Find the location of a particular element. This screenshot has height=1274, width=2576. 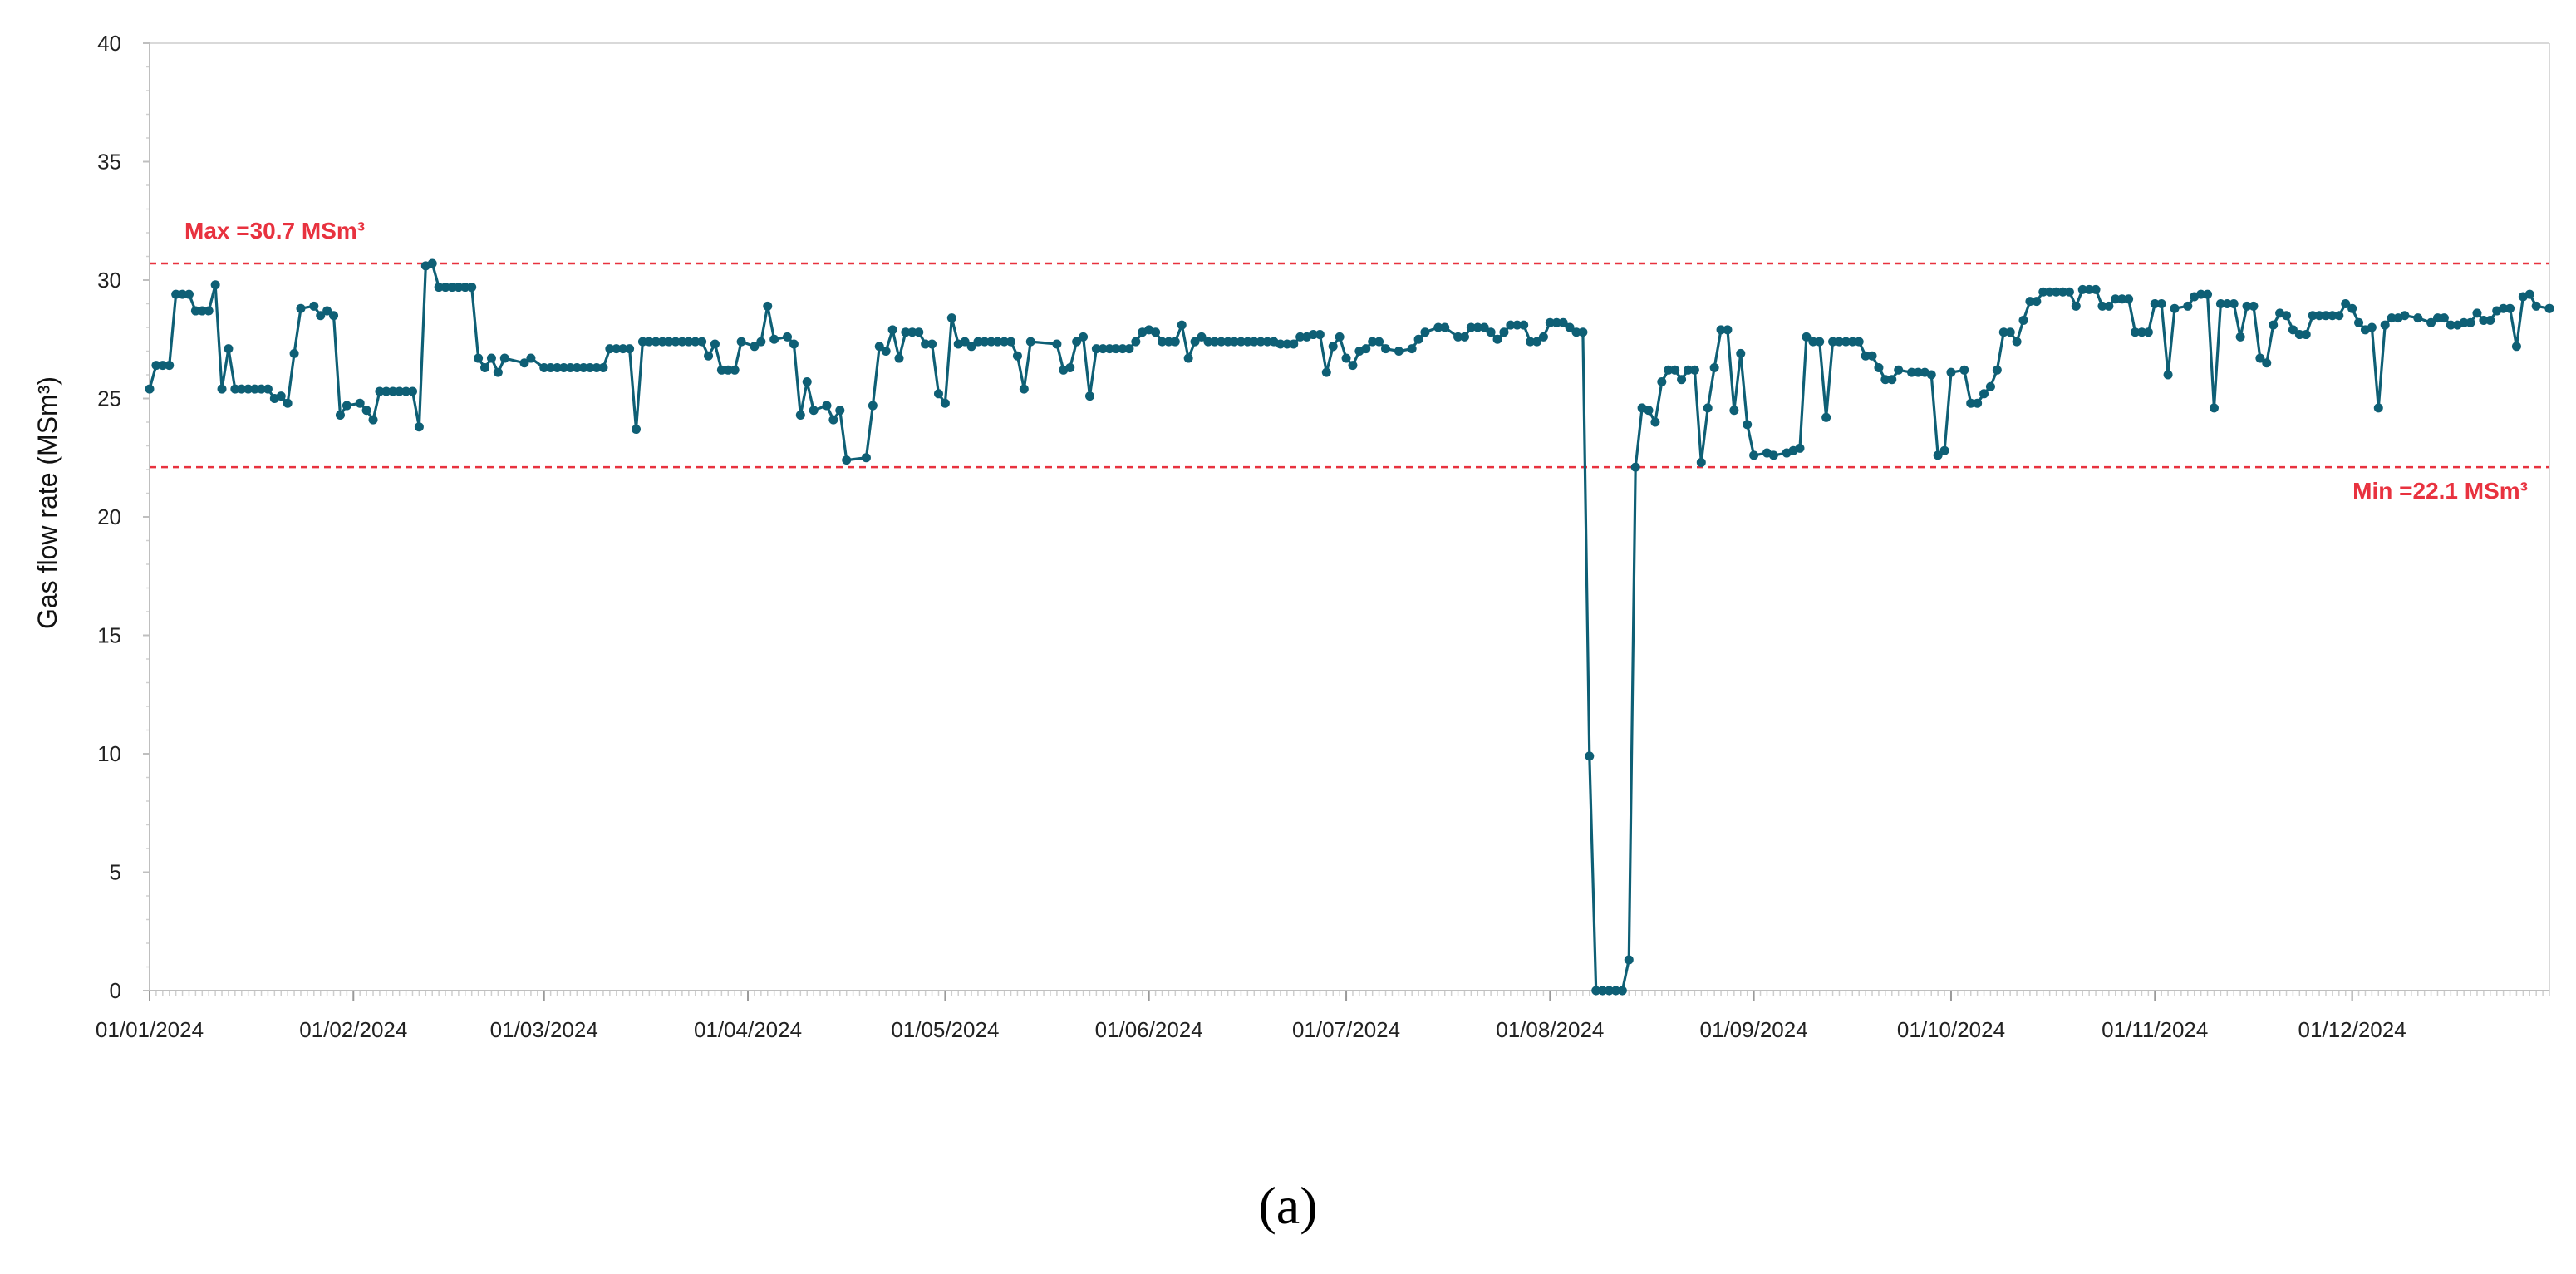

min-label: Min =22.1 MSm³ is located at coordinates (2440, 491).